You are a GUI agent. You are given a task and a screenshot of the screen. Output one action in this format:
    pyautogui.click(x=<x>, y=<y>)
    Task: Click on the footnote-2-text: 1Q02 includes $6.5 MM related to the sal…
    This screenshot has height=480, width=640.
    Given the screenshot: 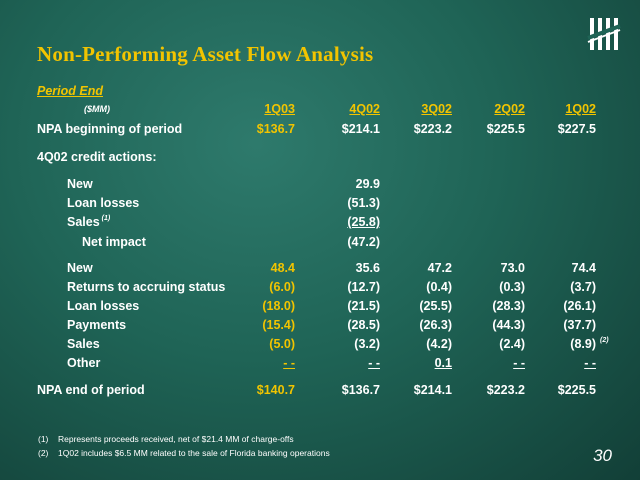 What is the action you would take?
    pyautogui.click(x=194, y=453)
    